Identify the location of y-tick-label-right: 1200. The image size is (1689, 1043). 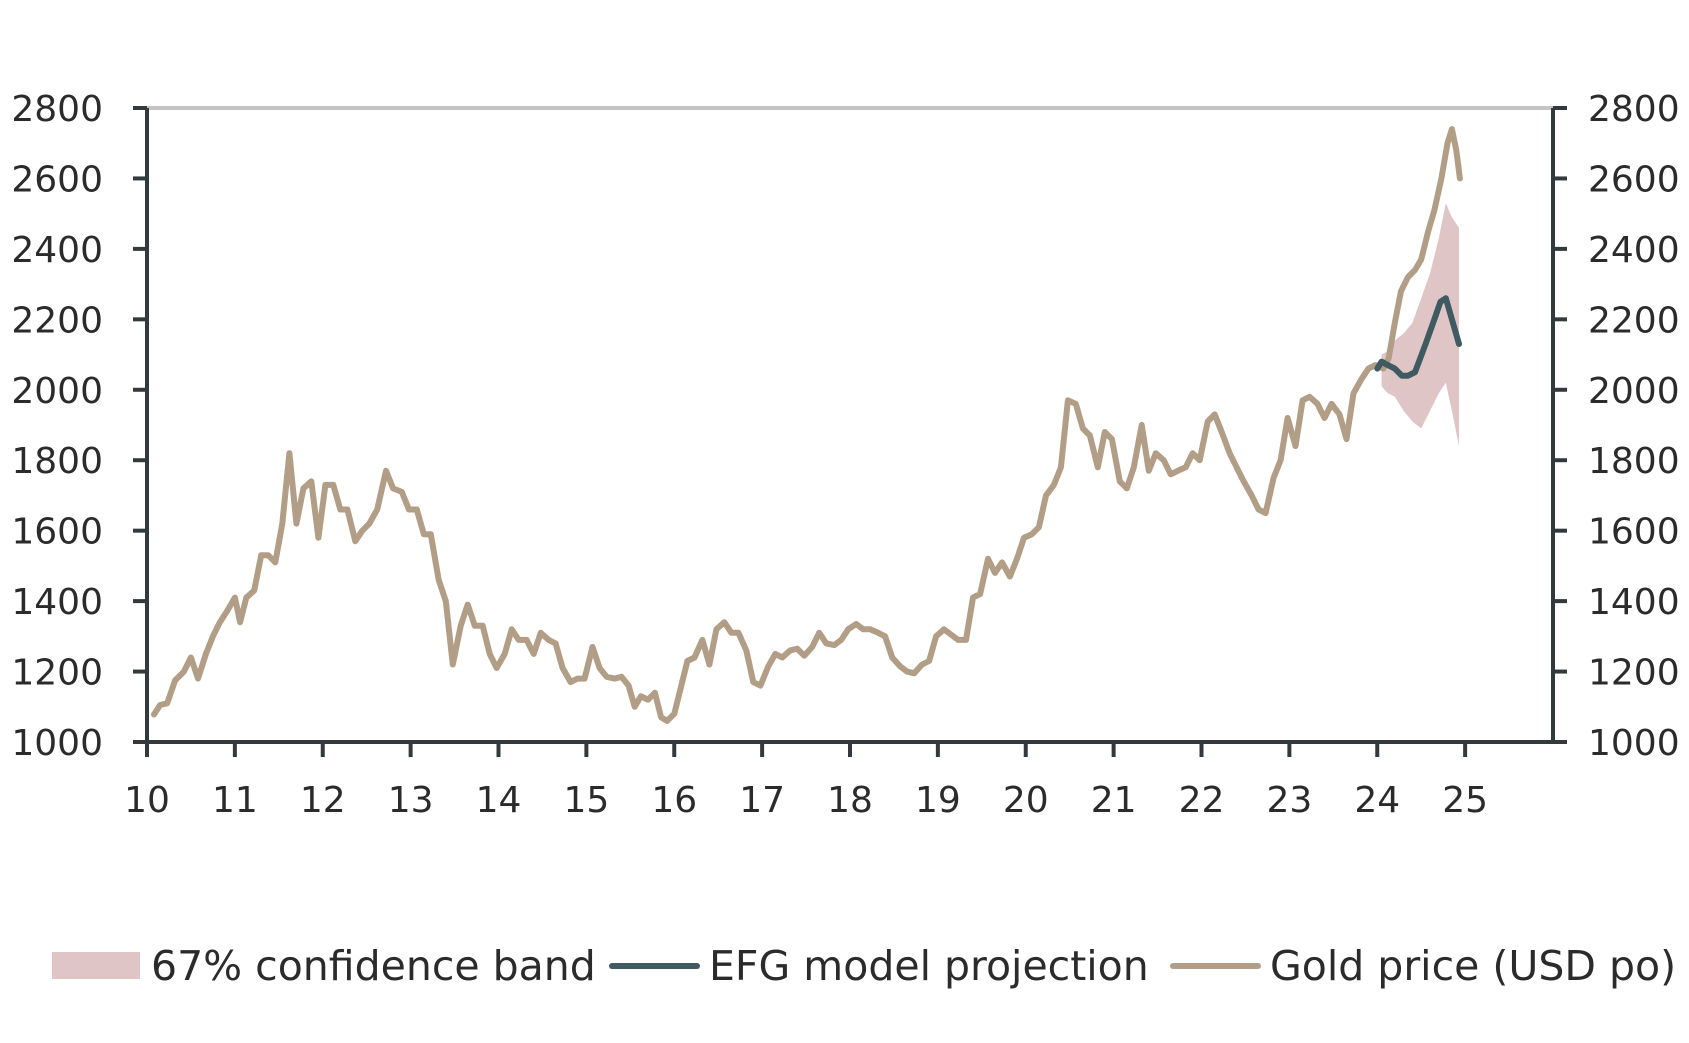
(1634, 673).